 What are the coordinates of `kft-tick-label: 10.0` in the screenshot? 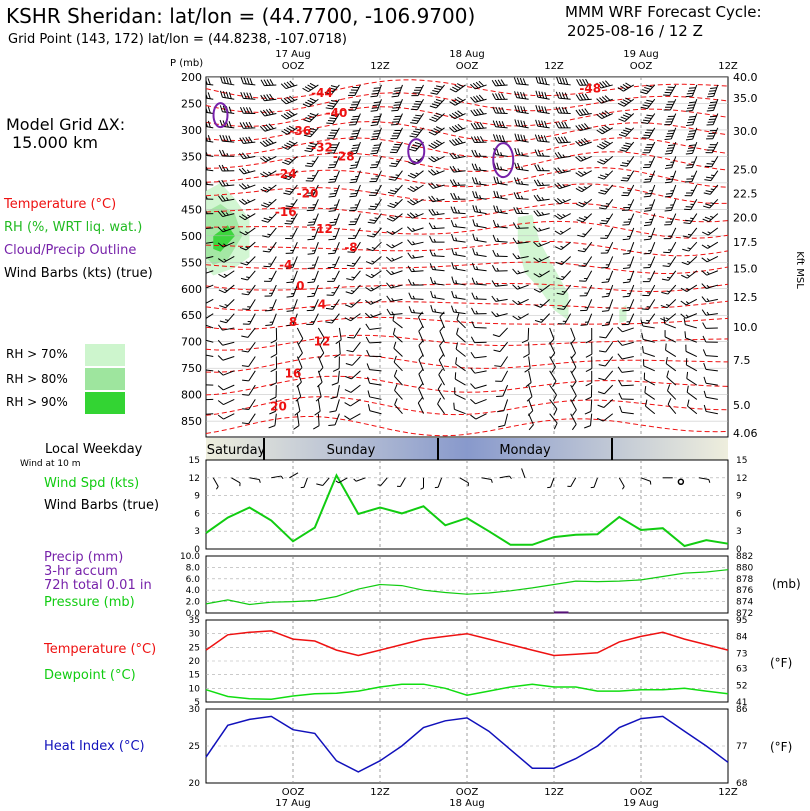 It's located at (745, 327).